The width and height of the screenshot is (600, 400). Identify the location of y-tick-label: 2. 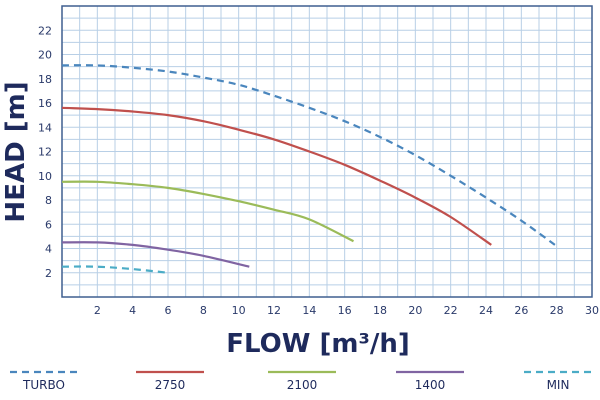
(48, 273).